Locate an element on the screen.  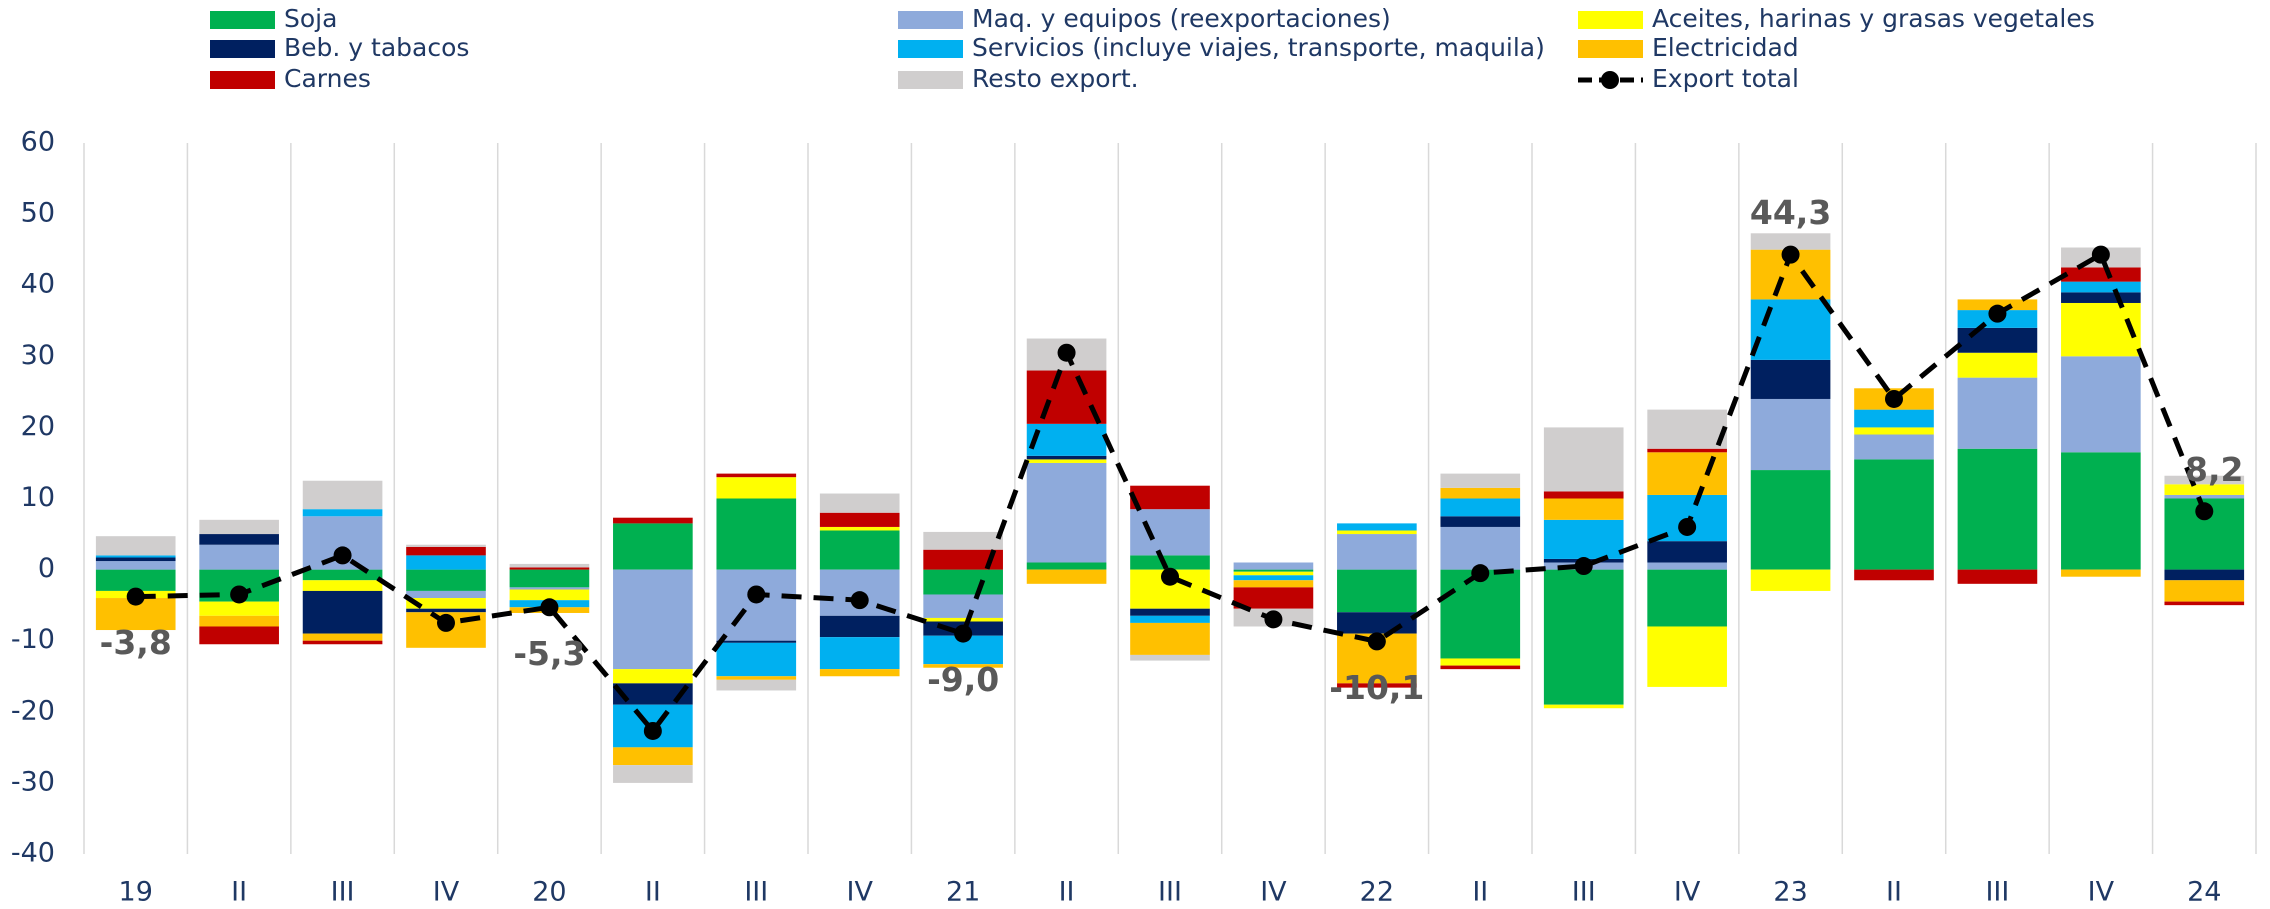
y-tick-label: 0 is located at coordinates (46, 568).